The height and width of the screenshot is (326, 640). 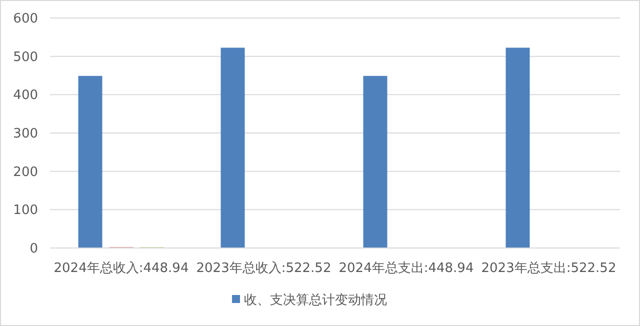 What do you see at coordinates (34, 249) in the screenshot?
I see `y-tick-label: 0` at bounding box center [34, 249].